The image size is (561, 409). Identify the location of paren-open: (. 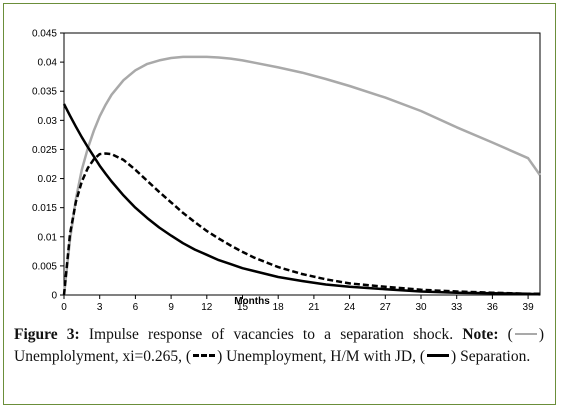
(510, 334).